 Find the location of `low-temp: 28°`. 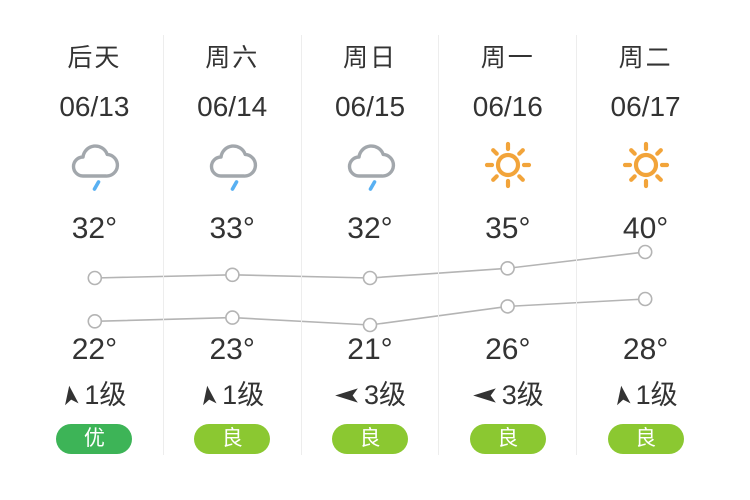

low-temp: 28° is located at coordinates (645, 349).